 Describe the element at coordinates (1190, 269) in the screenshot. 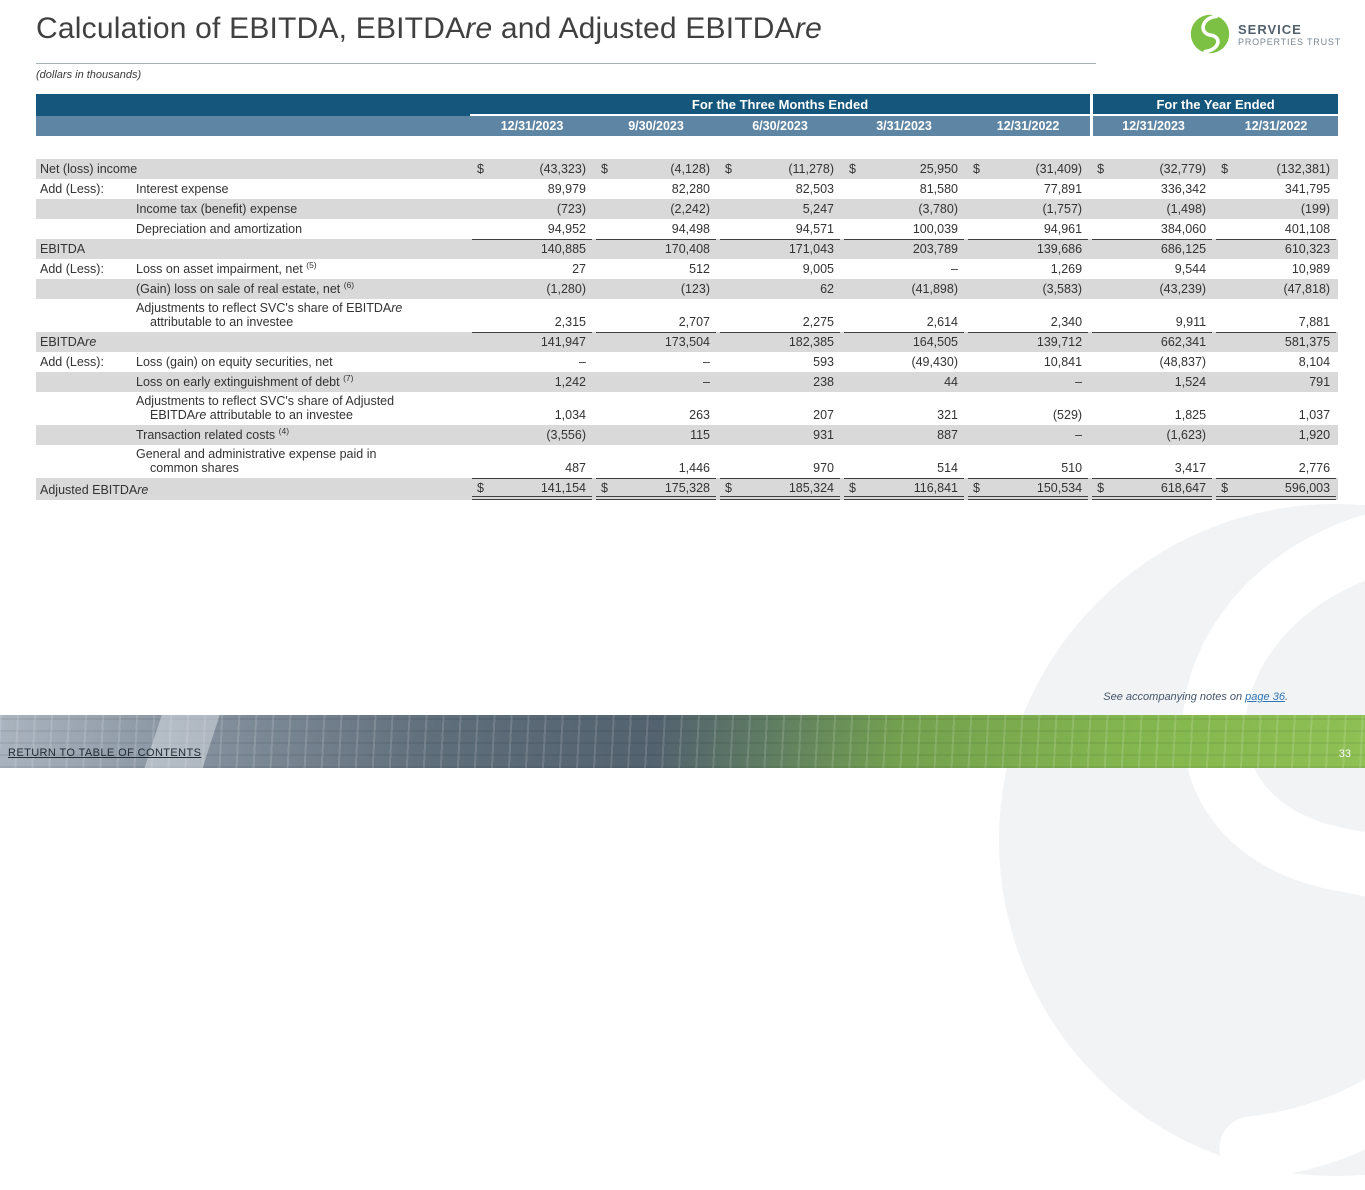

I see `cell-value: 9,544` at that location.